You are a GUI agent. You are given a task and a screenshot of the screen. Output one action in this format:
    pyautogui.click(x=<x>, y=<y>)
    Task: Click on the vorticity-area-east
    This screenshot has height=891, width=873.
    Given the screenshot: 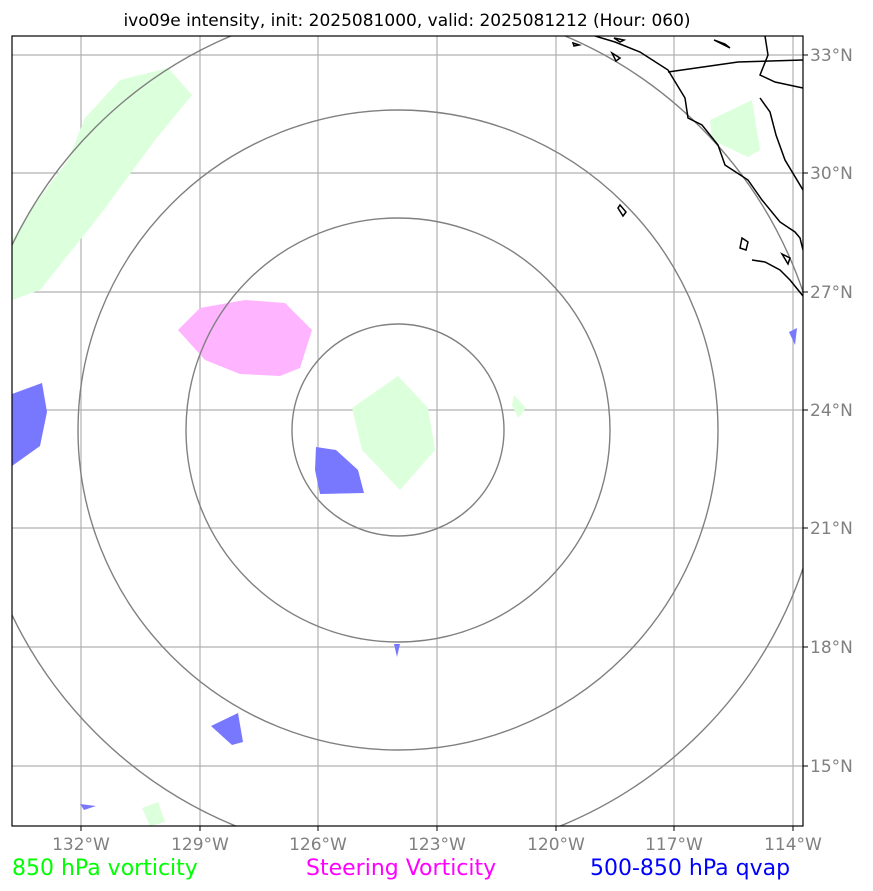 What is the action you would take?
    pyautogui.click(x=519, y=406)
    